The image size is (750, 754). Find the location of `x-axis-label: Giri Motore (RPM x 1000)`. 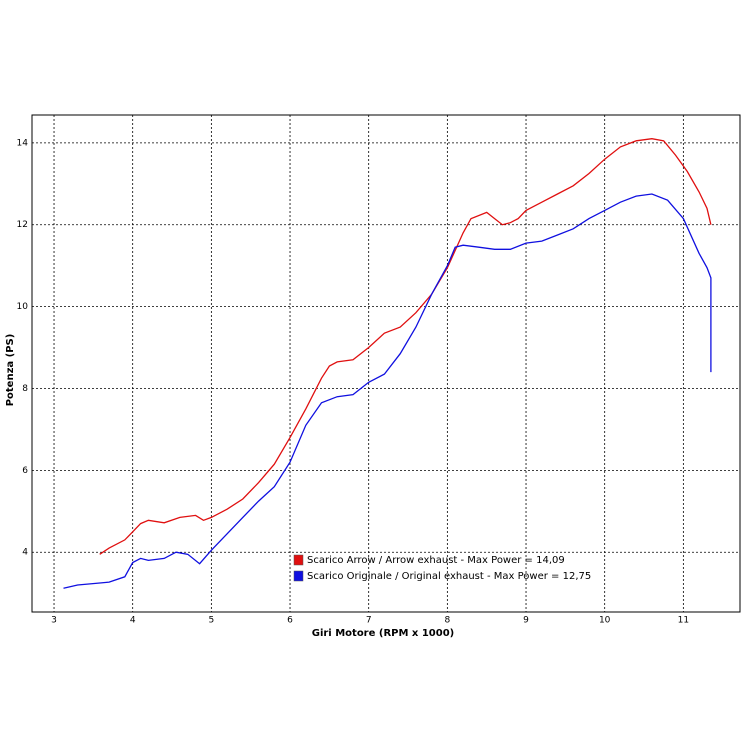

x-axis-label: Giri Motore (RPM x 1000) is located at coordinates (383, 633).